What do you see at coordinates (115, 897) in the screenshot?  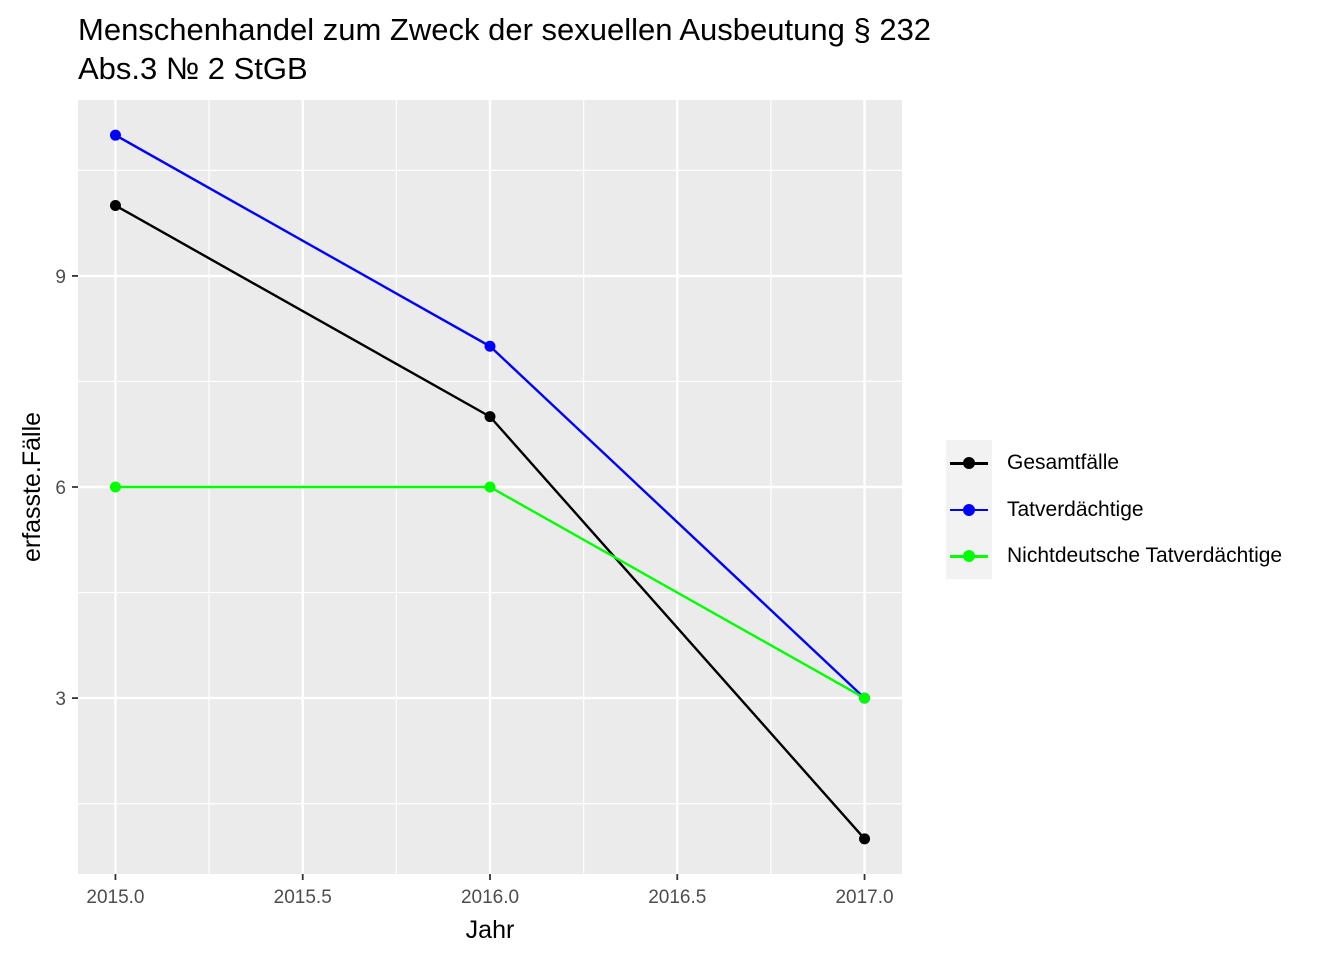 I see `x-tick-label: 2015.0` at bounding box center [115, 897].